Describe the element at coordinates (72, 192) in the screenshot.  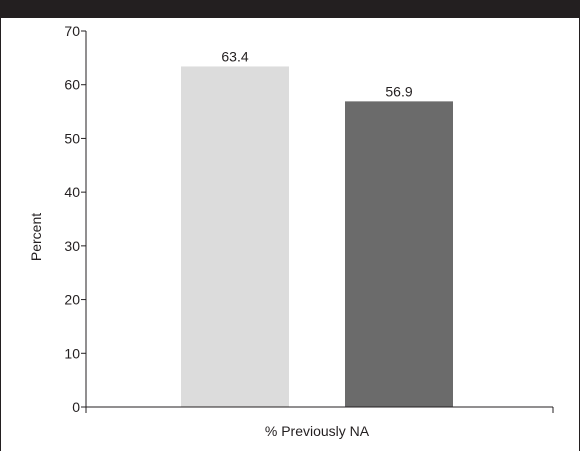
I see `y-tick-label: 40` at that location.